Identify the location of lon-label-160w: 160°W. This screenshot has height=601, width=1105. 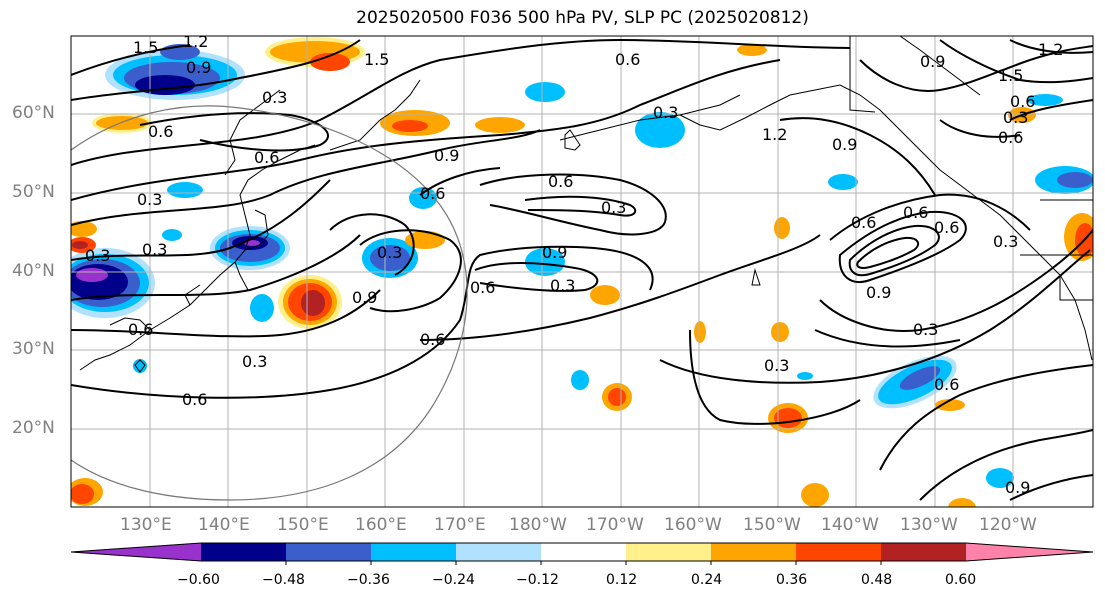
(693, 525).